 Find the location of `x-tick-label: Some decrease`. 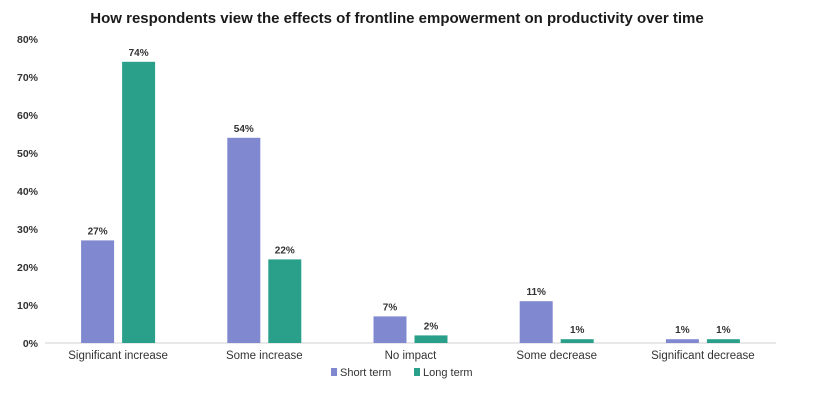

x-tick-label: Some decrease is located at coordinates (556, 356).